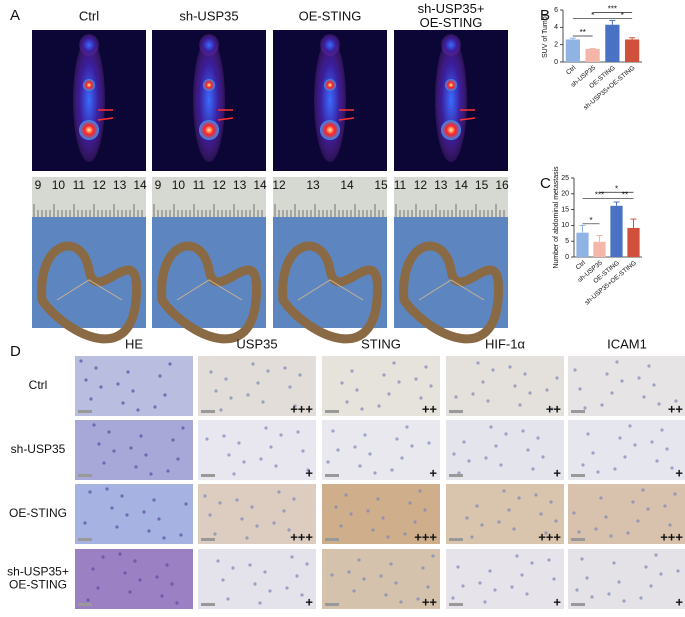  What do you see at coordinates (433, 472) in the screenshot?
I see `ihc-score: +` at bounding box center [433, 472].